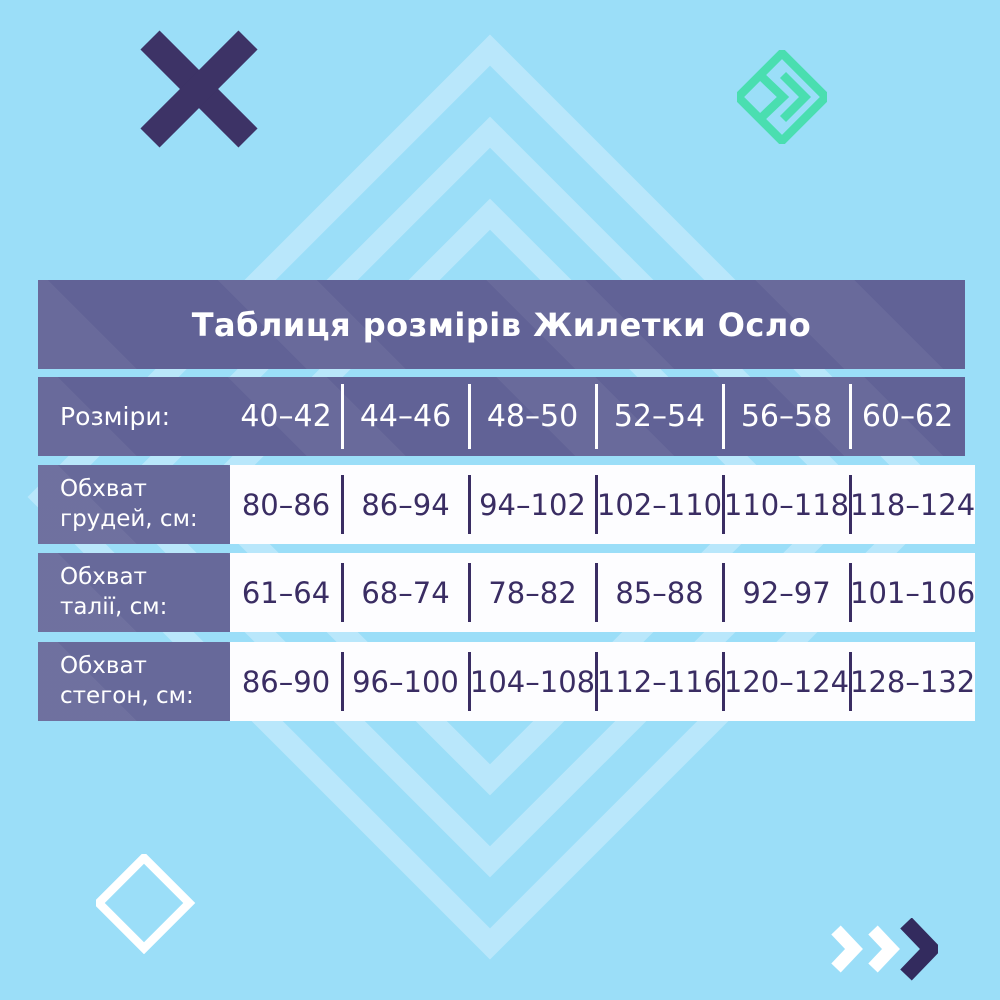 This screenshot has height=1000, width=1000. Describe the element at coordinates (786, 504) in the screenshot. I see `table-cell: 110–118` at that location.